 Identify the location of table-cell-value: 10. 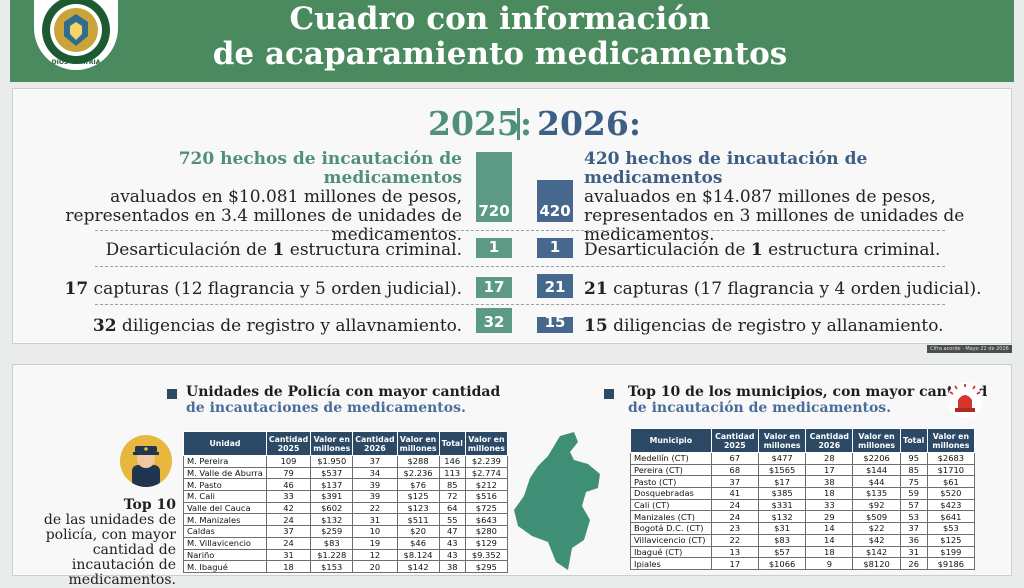
(375, 531).